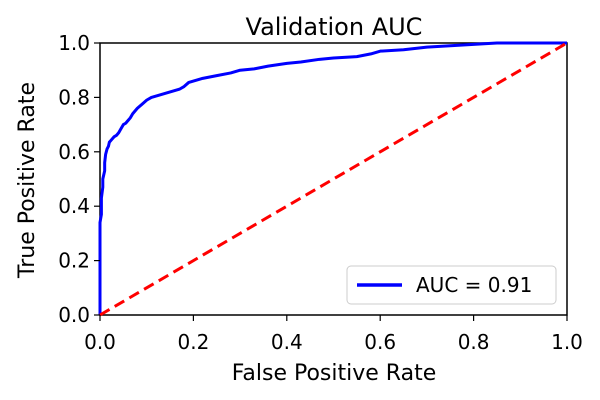  I want to click on legend-label: AUC = 0.91, so click(474, 285).